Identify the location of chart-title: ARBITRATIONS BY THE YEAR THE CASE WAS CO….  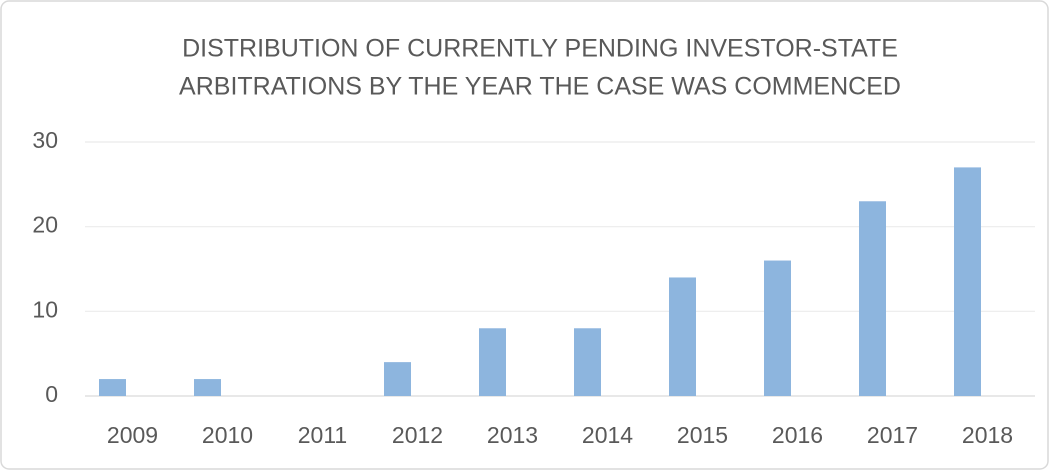
(540, 87).